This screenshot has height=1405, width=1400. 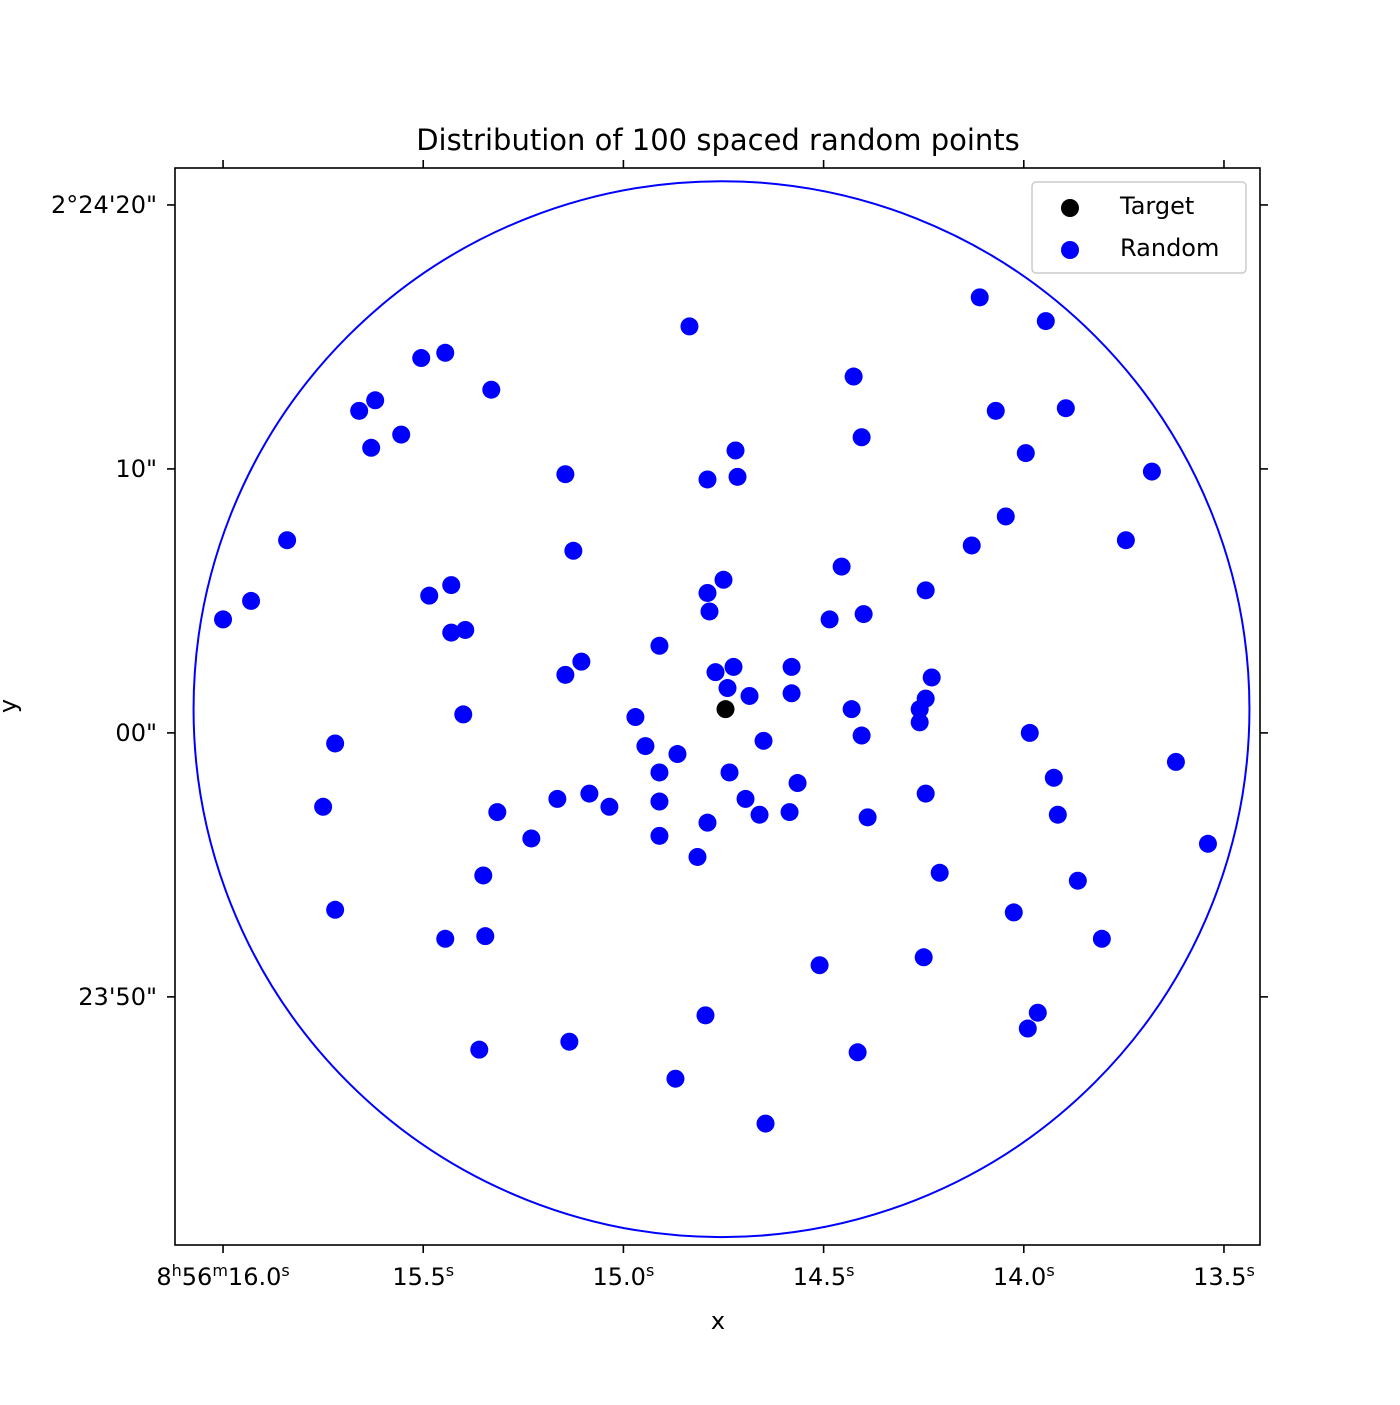 What do you see at coordinates (104, 205) in the screenshot?
I see `y-tick-label: 2°24'20"` at bounding box center [104, 205].